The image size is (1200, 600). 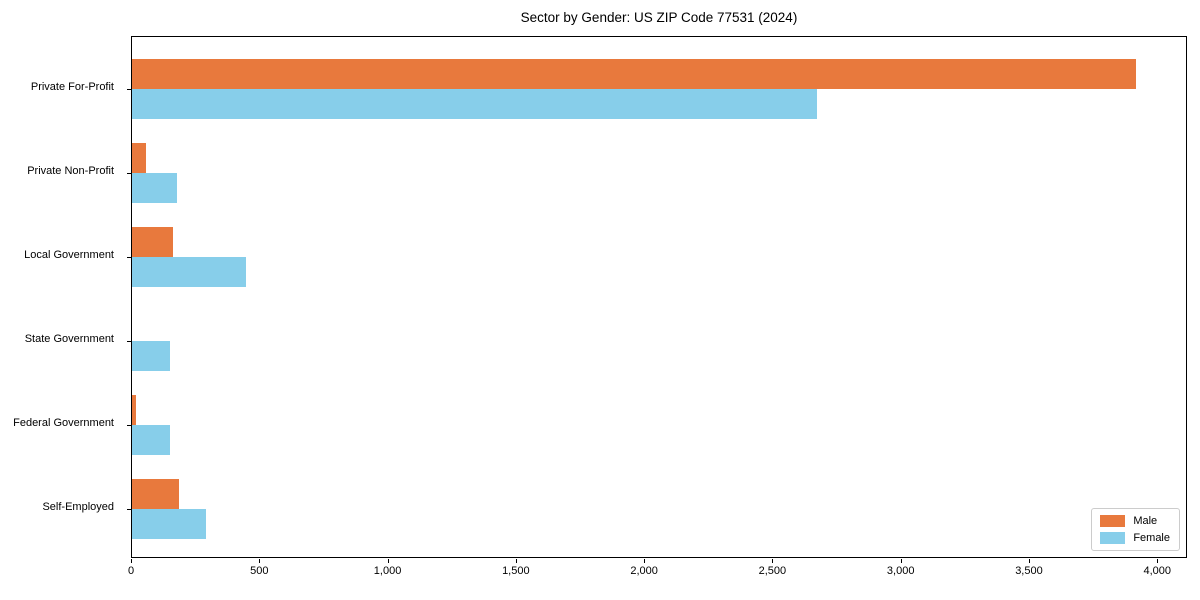 I want to click on bar-male-private-non-profit, so click(x=139, y=158).